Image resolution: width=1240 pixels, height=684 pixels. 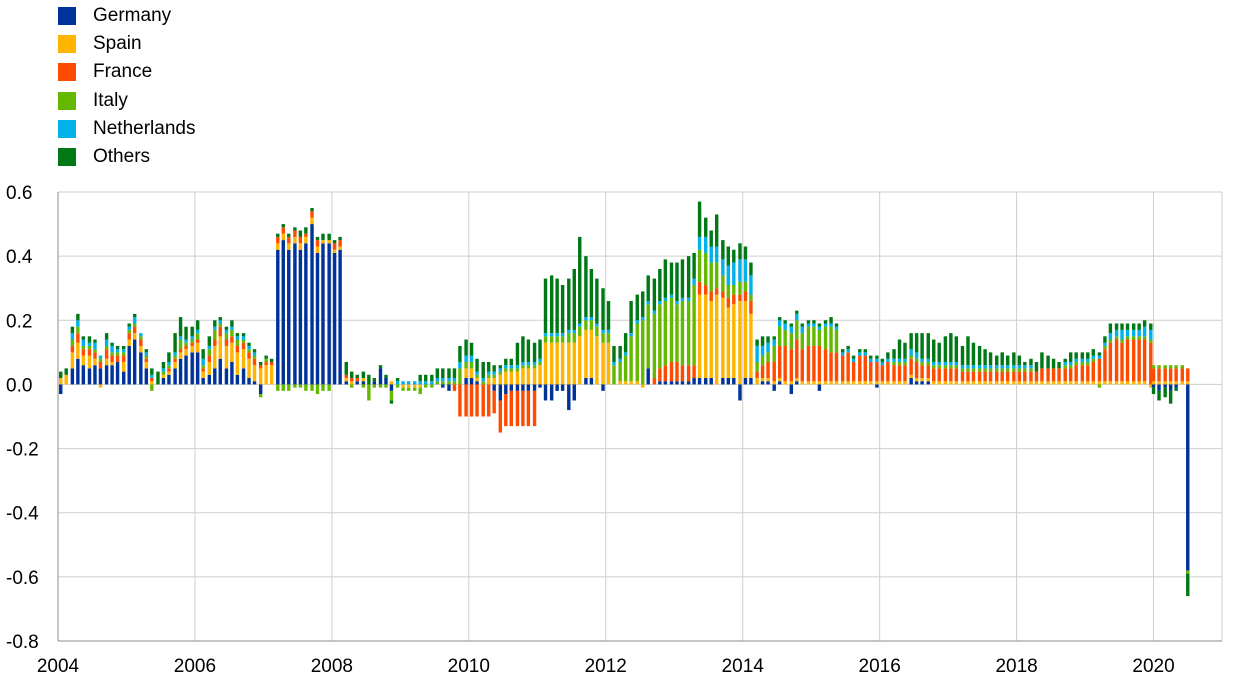 What do you see at coordinates (19, 321) in the screenshot?
I see `y-tick-label: 0.2` at bounding box center [19, 321].